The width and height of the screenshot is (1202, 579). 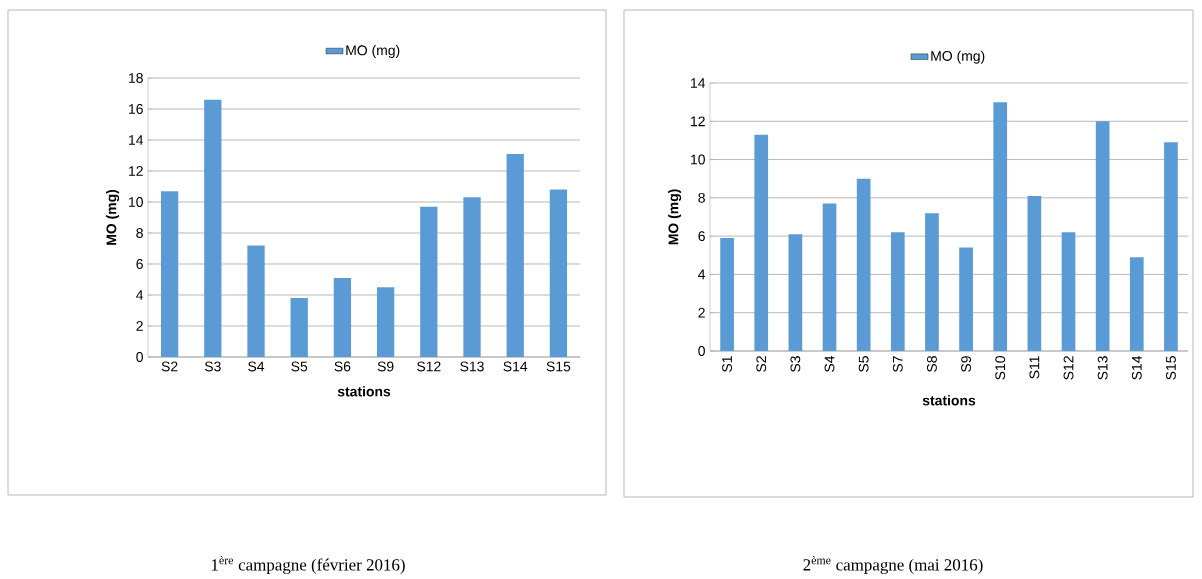 What do you see at coordinates (931, 364) in the screenshot?
I see `x-tick-label: S8` at bounding box center [931, 364].